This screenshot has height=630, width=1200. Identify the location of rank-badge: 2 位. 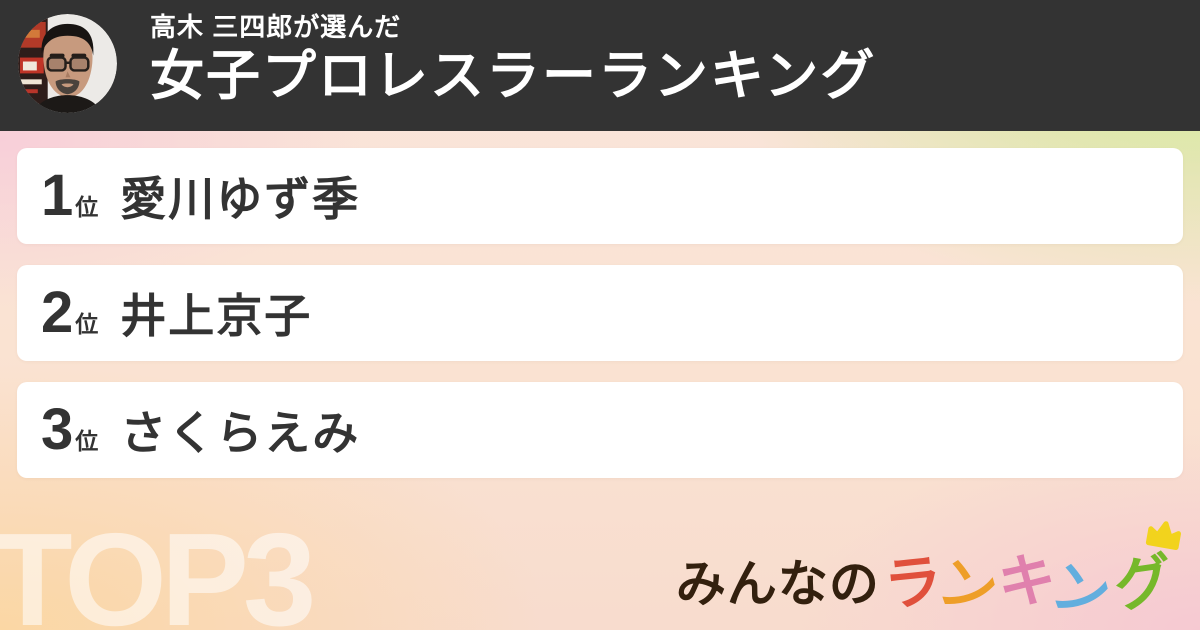
(69, 313).